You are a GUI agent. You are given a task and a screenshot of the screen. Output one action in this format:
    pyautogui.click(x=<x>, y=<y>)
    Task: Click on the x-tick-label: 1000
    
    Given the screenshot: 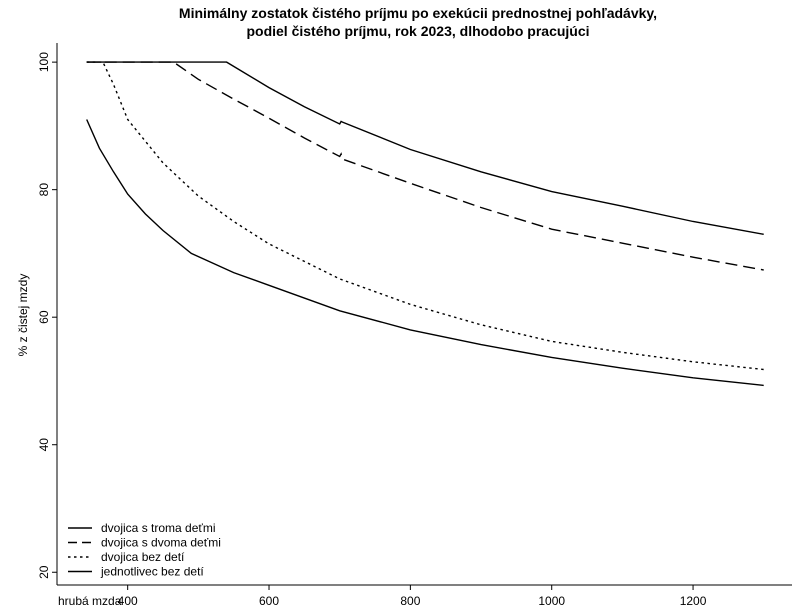 What is the action you would take?
    pyautogui.click(x=551, y=601)
    